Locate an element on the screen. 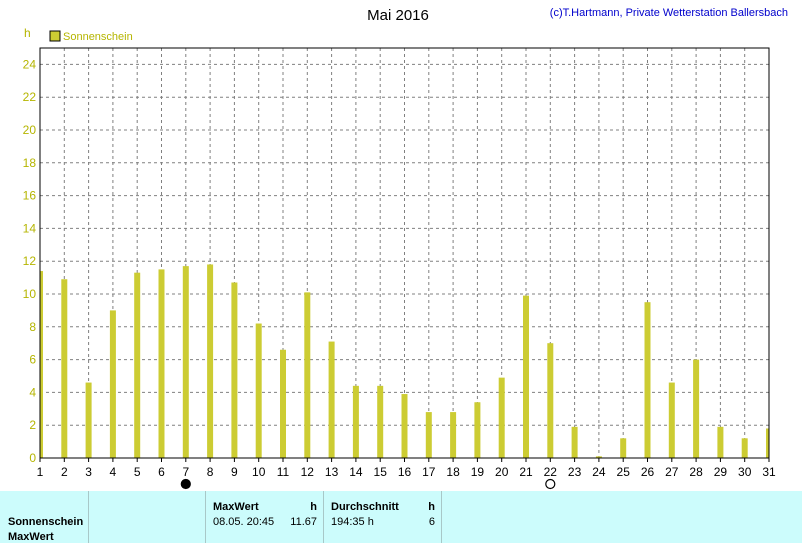 The height and width of the screenshot is (543, 802). x-tick-label: 26 is located at coordinates (648, 472).